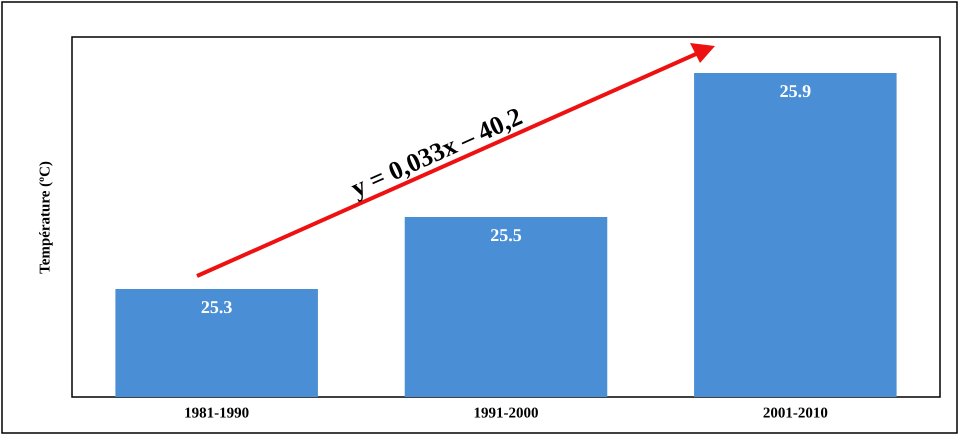 This screenshot has height=435, width=959. I want to click on annotation: y = 0,033x – 40,2, so click(436, 152).